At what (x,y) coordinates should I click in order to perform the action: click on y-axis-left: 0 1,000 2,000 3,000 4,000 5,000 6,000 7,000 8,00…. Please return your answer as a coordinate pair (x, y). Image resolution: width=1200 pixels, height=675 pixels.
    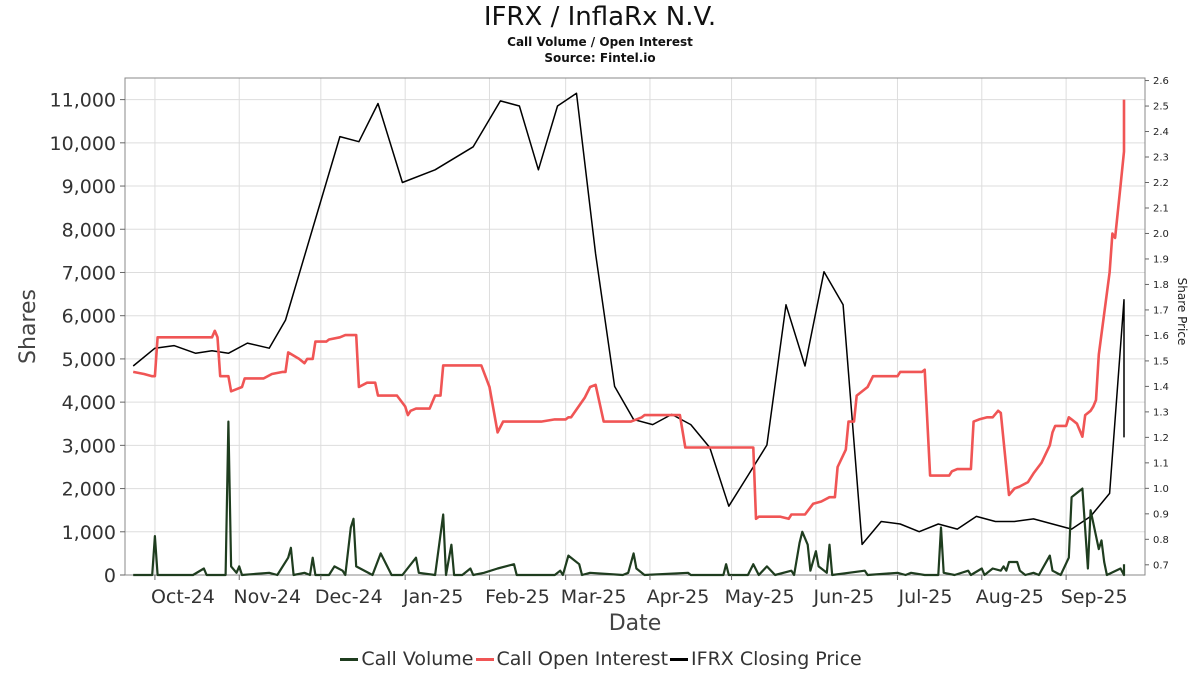
    Looking at the image, I should click on (87, 338).